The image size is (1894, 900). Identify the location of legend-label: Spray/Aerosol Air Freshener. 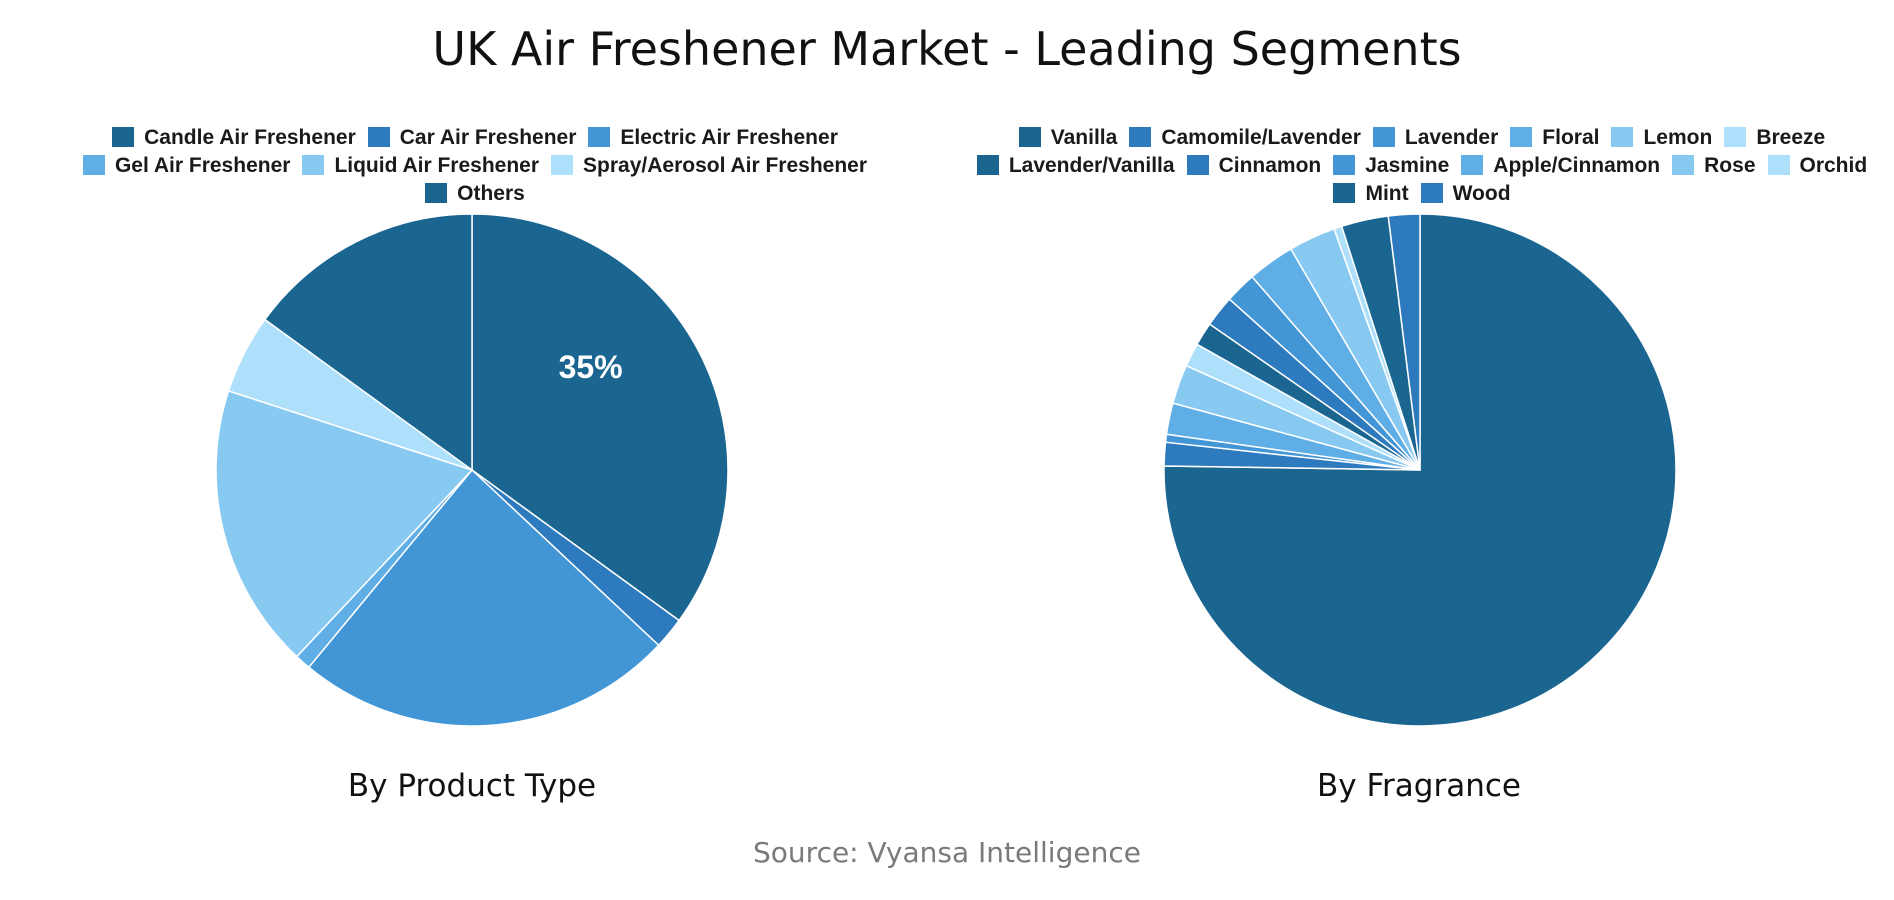
(725, 165).